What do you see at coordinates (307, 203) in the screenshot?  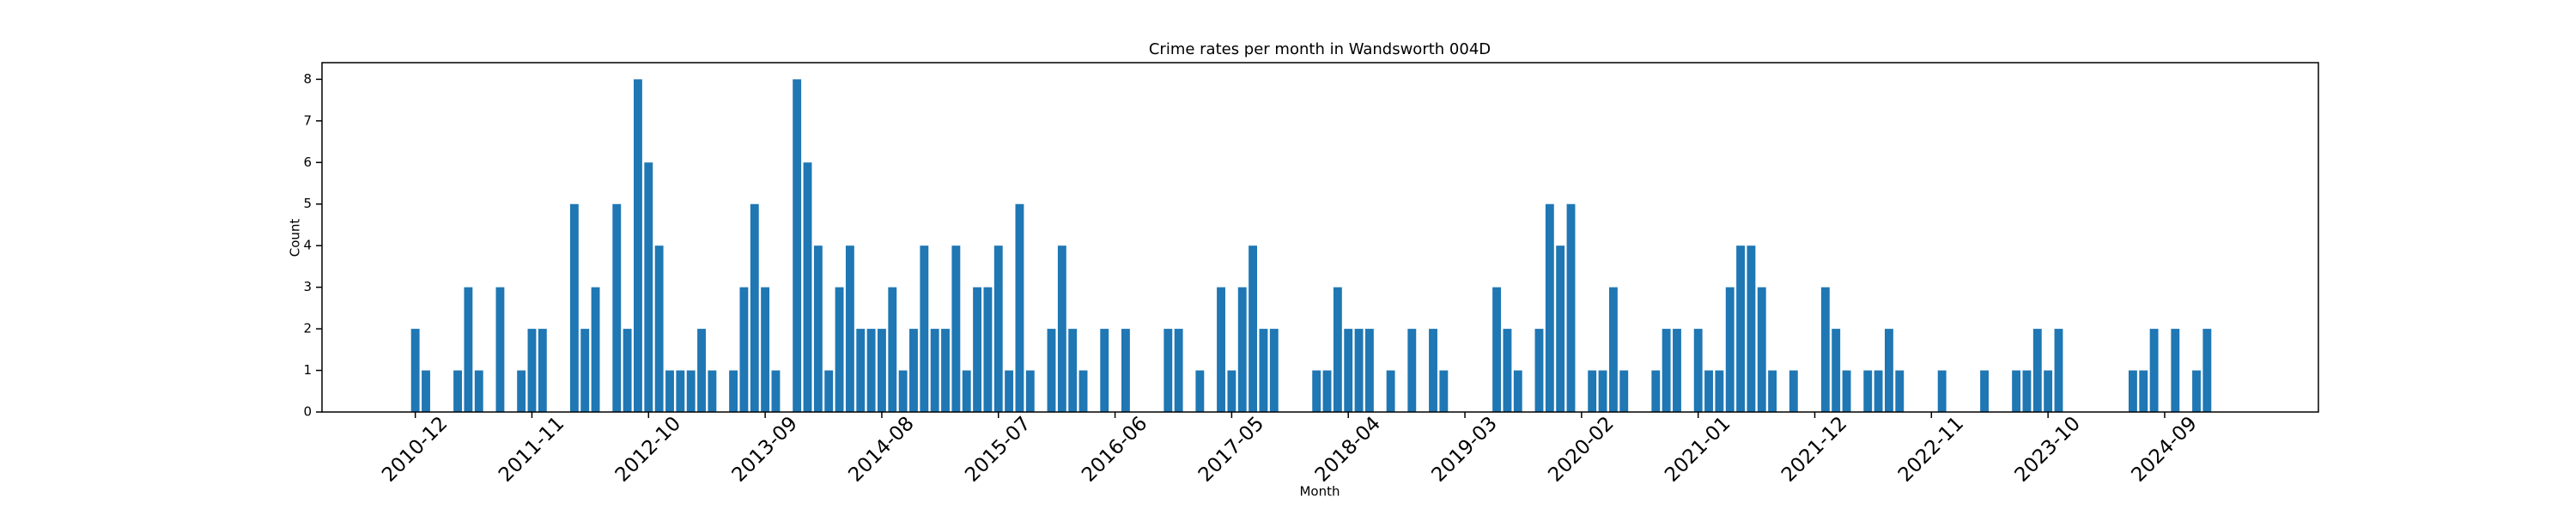 I see `y-tick-label: 5` at bounding box center [307, 203].